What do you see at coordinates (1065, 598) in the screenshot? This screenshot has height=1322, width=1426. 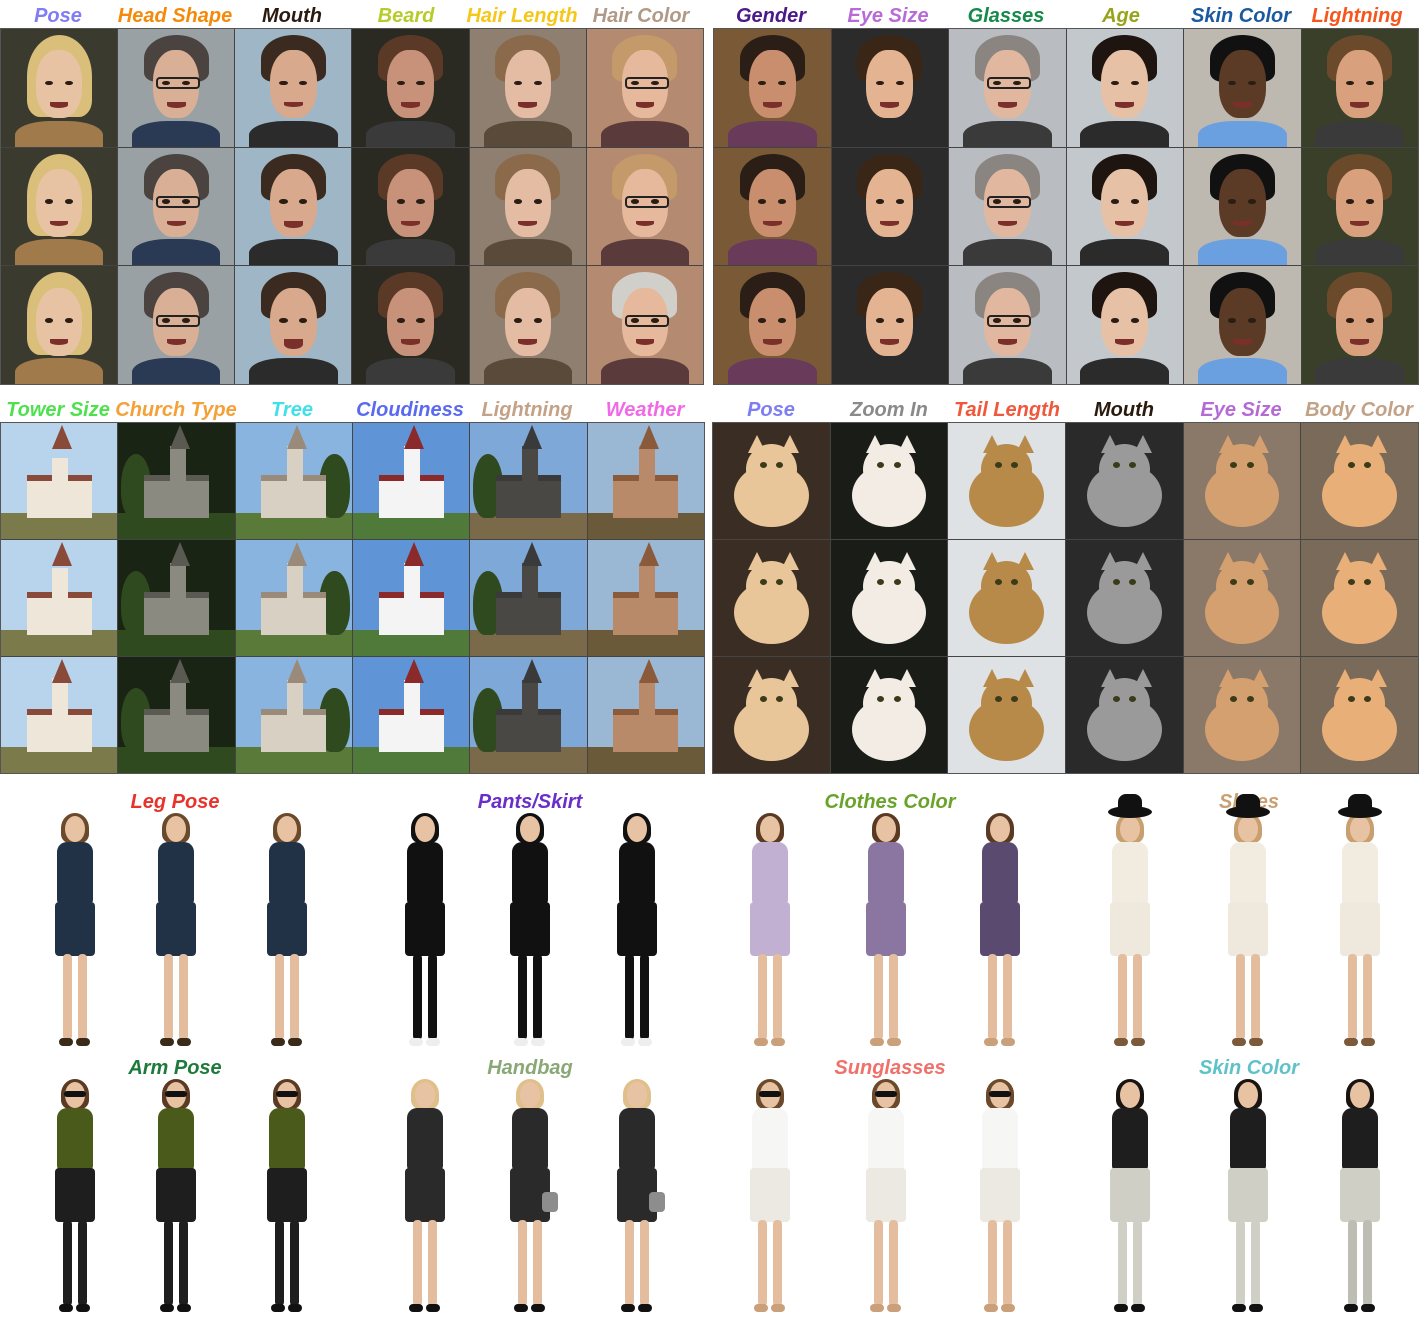 I see `cat-grid` at bounding box center [1065, 598].